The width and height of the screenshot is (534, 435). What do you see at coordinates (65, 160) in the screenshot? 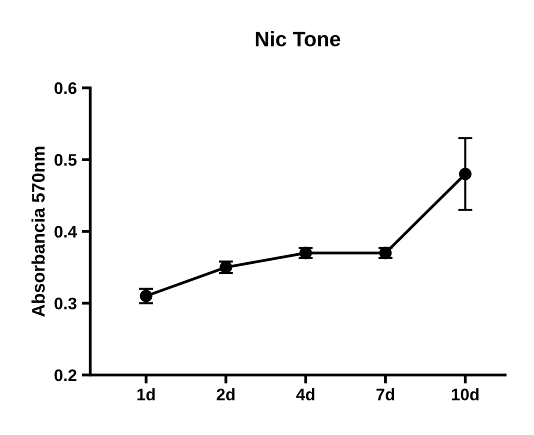
I see `y-tick-label: 0.5` at bounding box center [65, 160].